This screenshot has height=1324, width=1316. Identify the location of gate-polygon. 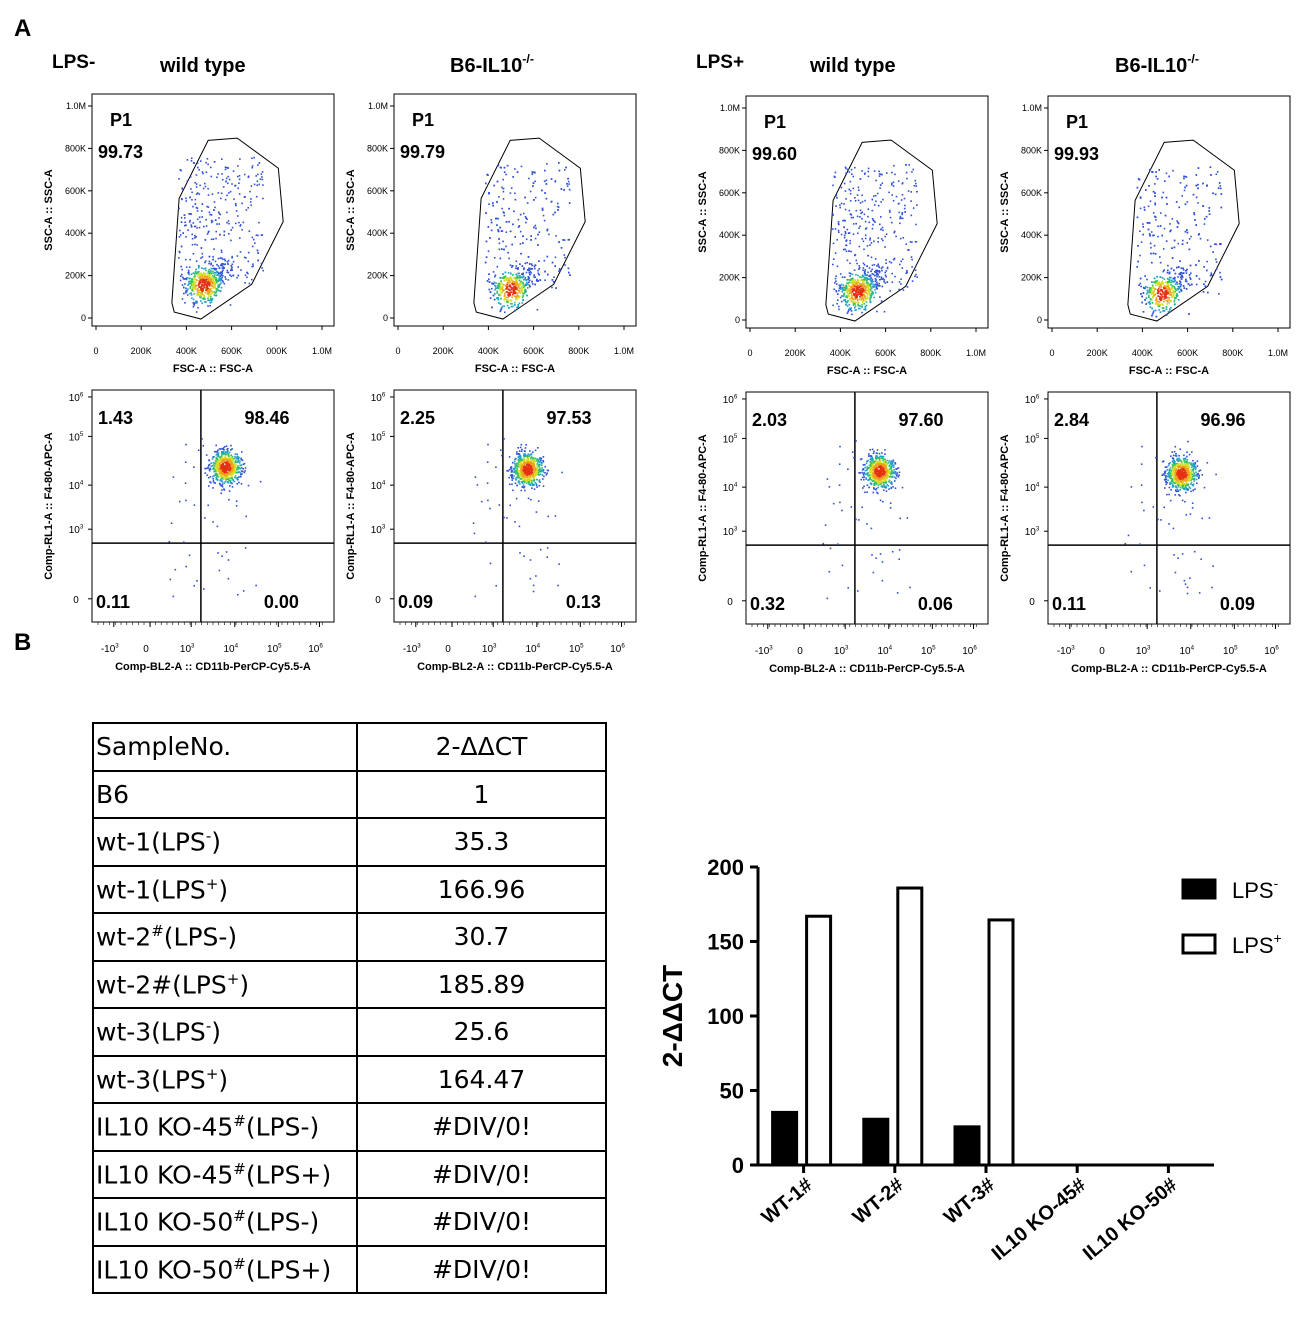
(227, 228).